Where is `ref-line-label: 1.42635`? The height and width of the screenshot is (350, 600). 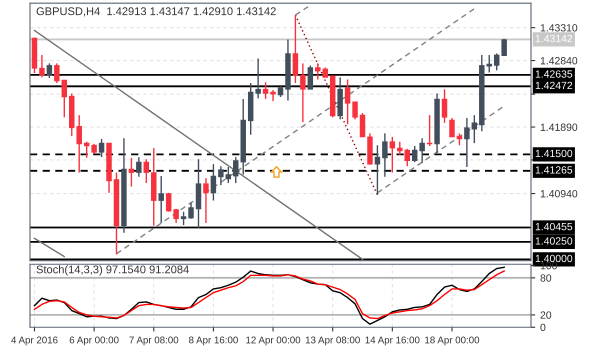 ref-line-label: 1.42635 is located at coordinates (554, 74).